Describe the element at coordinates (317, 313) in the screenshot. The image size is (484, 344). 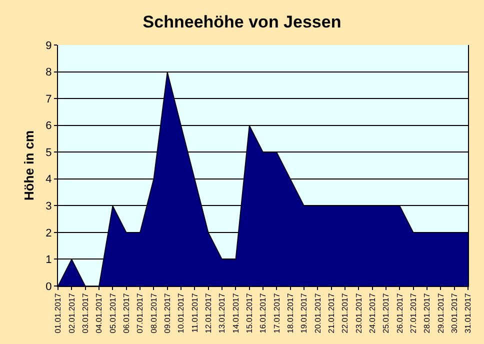
I see `x-tick-label: 20.01.2017` at that location.